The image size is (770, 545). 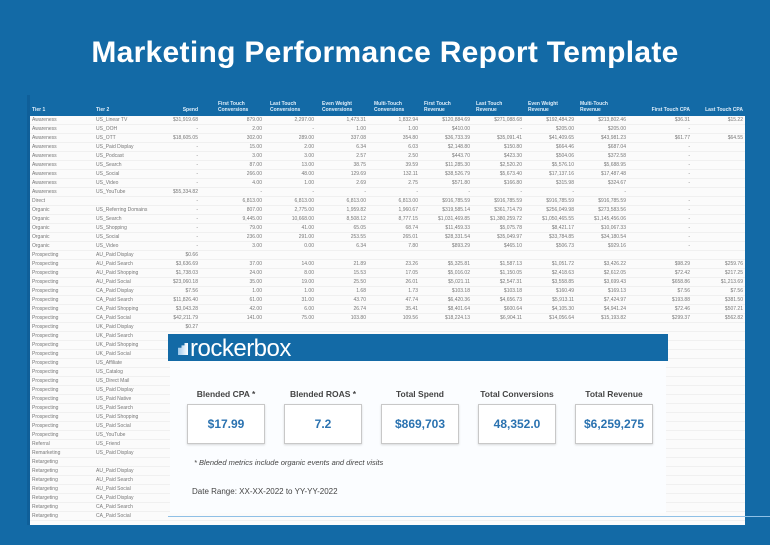 I want to click on table-cell: $103.18, so click(x=460, y=291).